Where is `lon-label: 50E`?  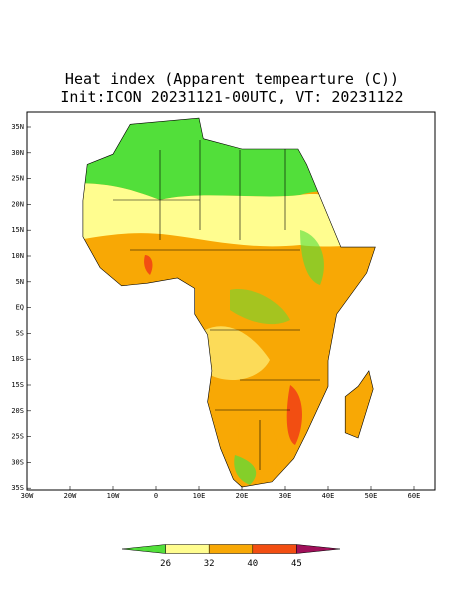
lon-label: 50E is located at coordinates (371, 496).